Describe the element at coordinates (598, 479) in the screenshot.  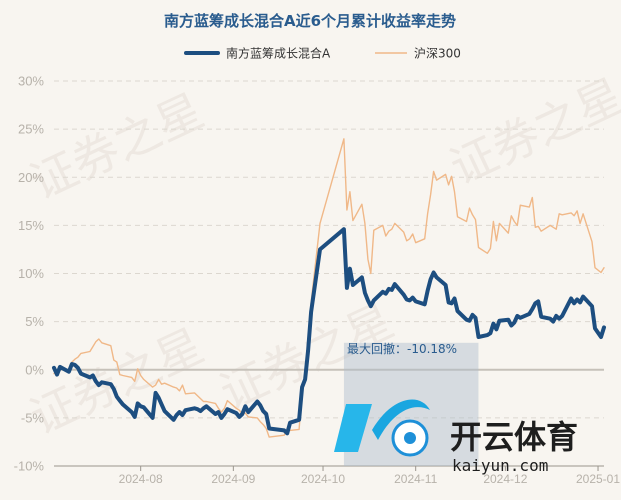
I see `x-tick-label: 2025-01` at that location.